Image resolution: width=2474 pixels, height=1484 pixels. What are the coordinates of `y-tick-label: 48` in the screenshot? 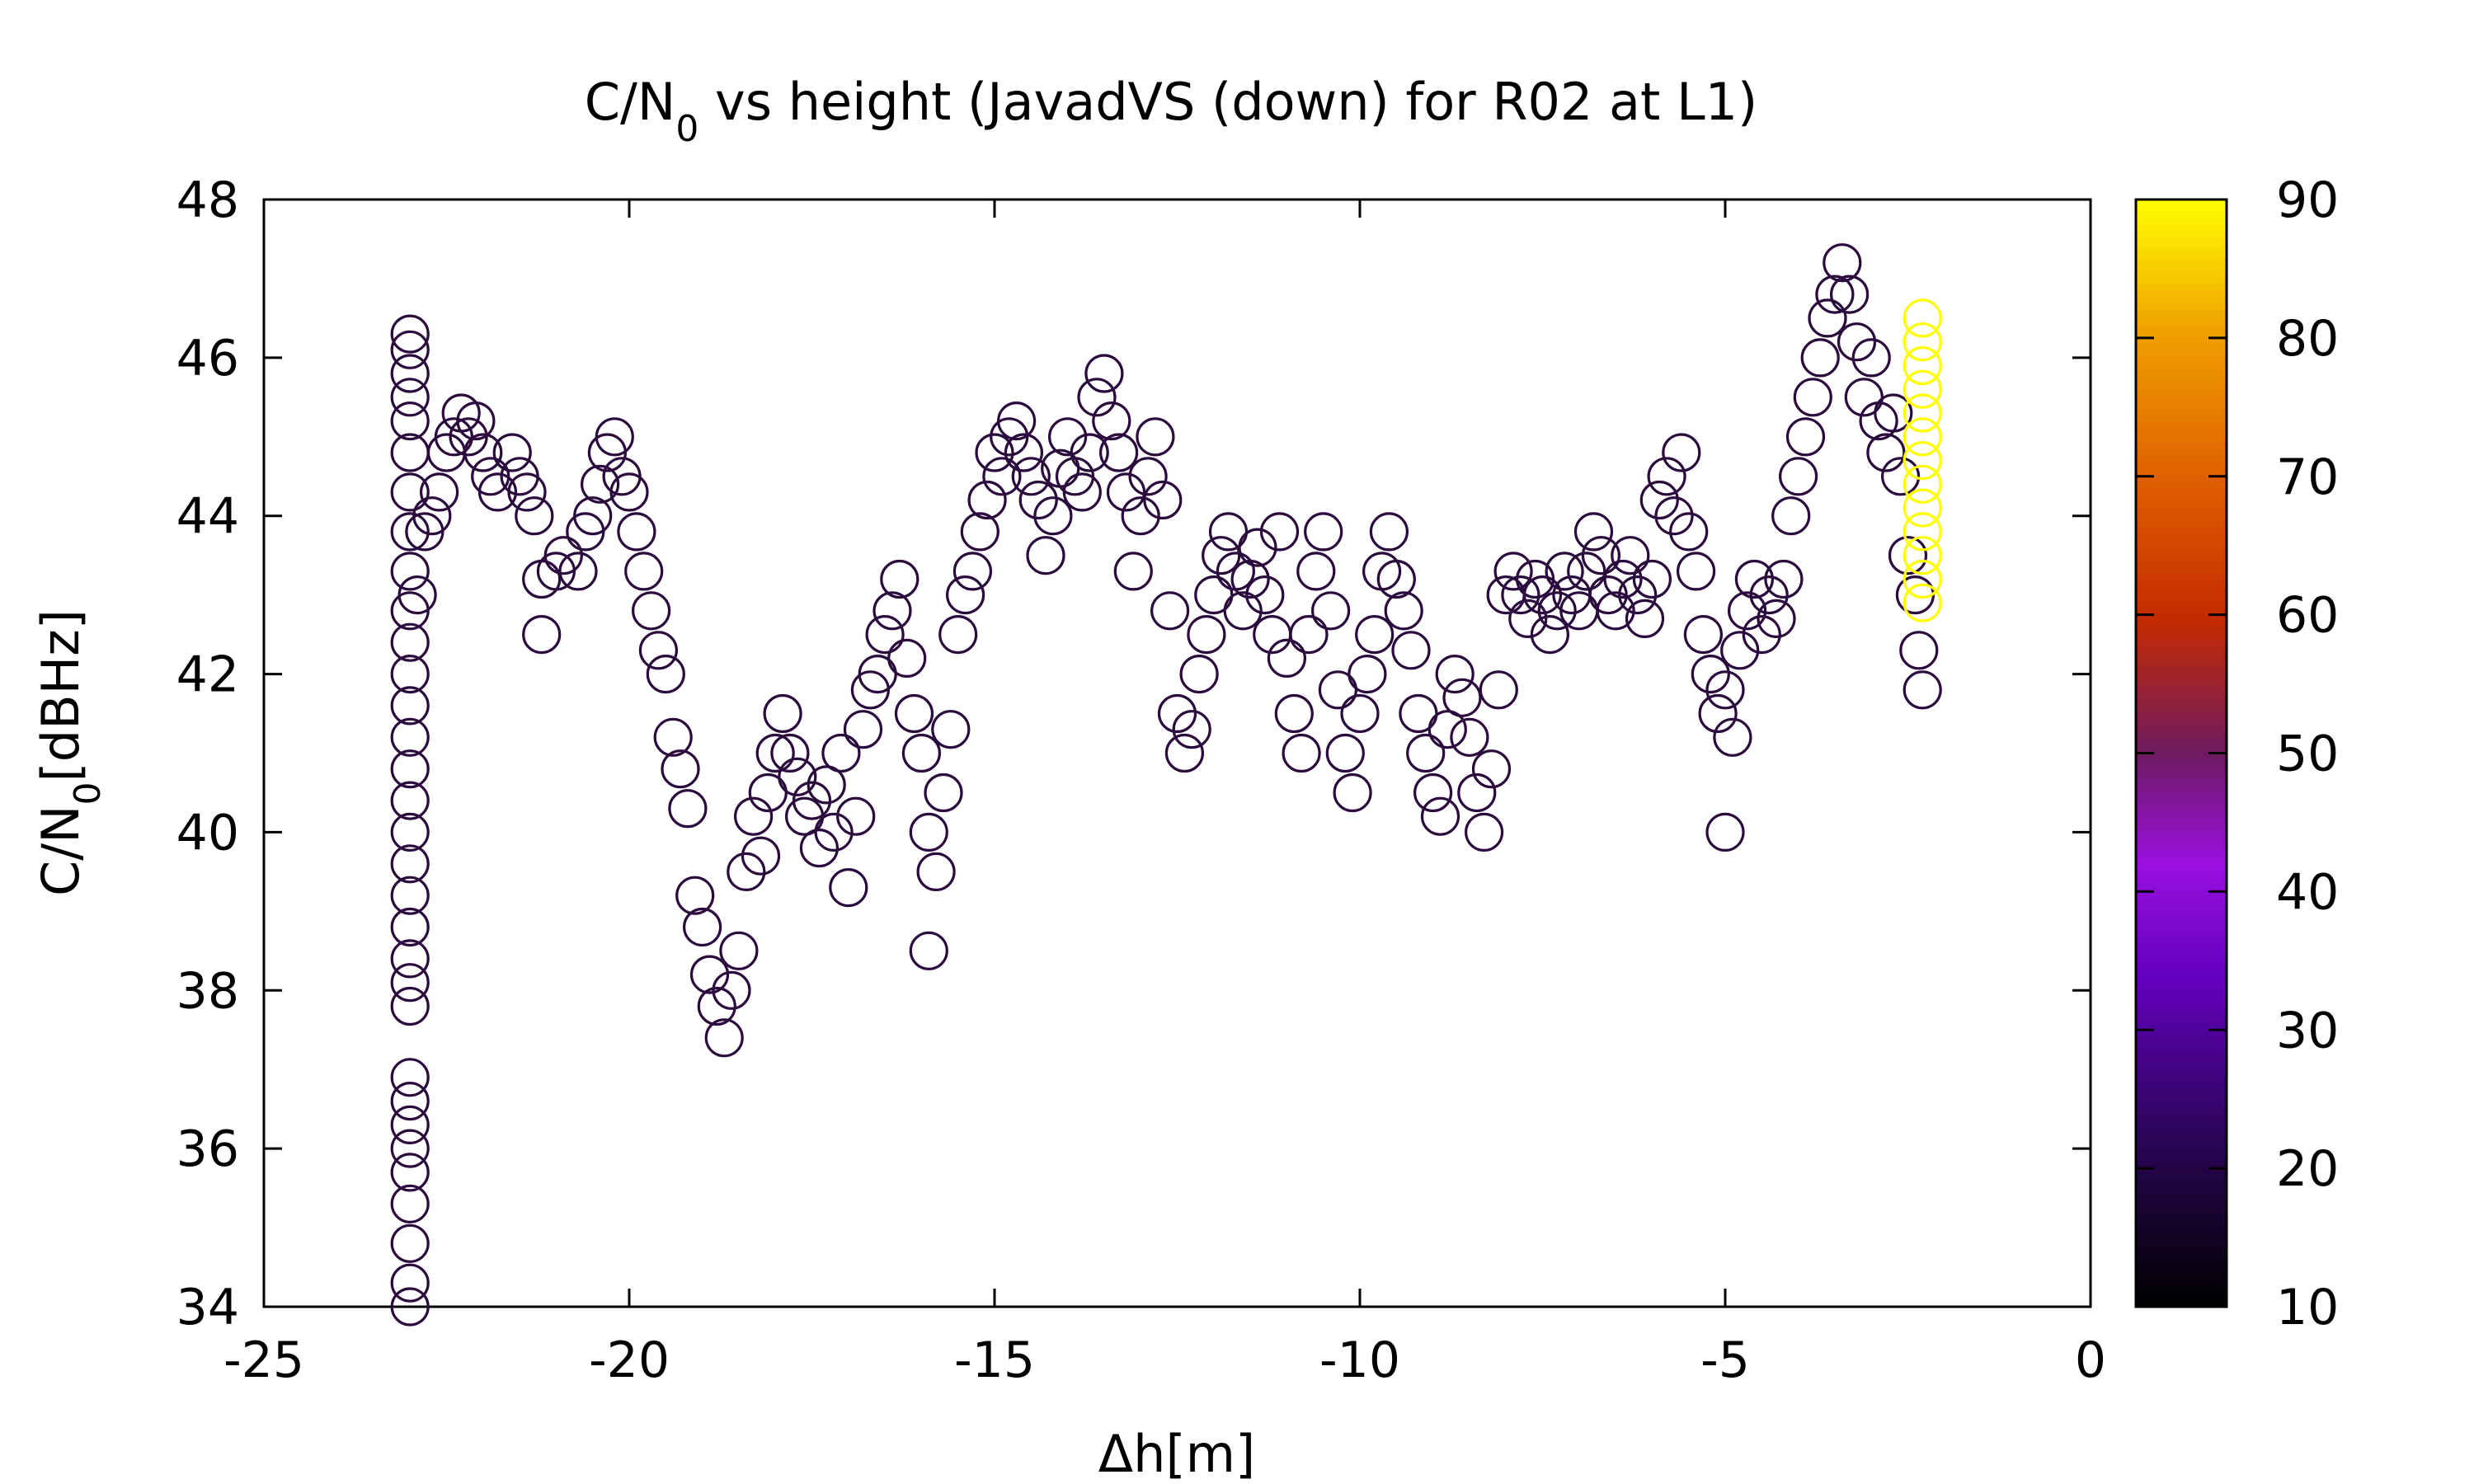 It's located at (207, 200).